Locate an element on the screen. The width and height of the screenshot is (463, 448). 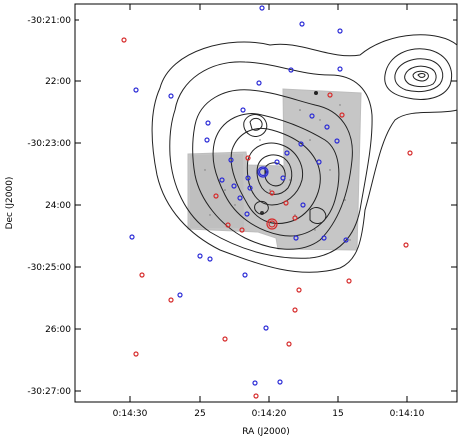
y-tick-label: -30:21:00 is located at coordinates (49, 21).